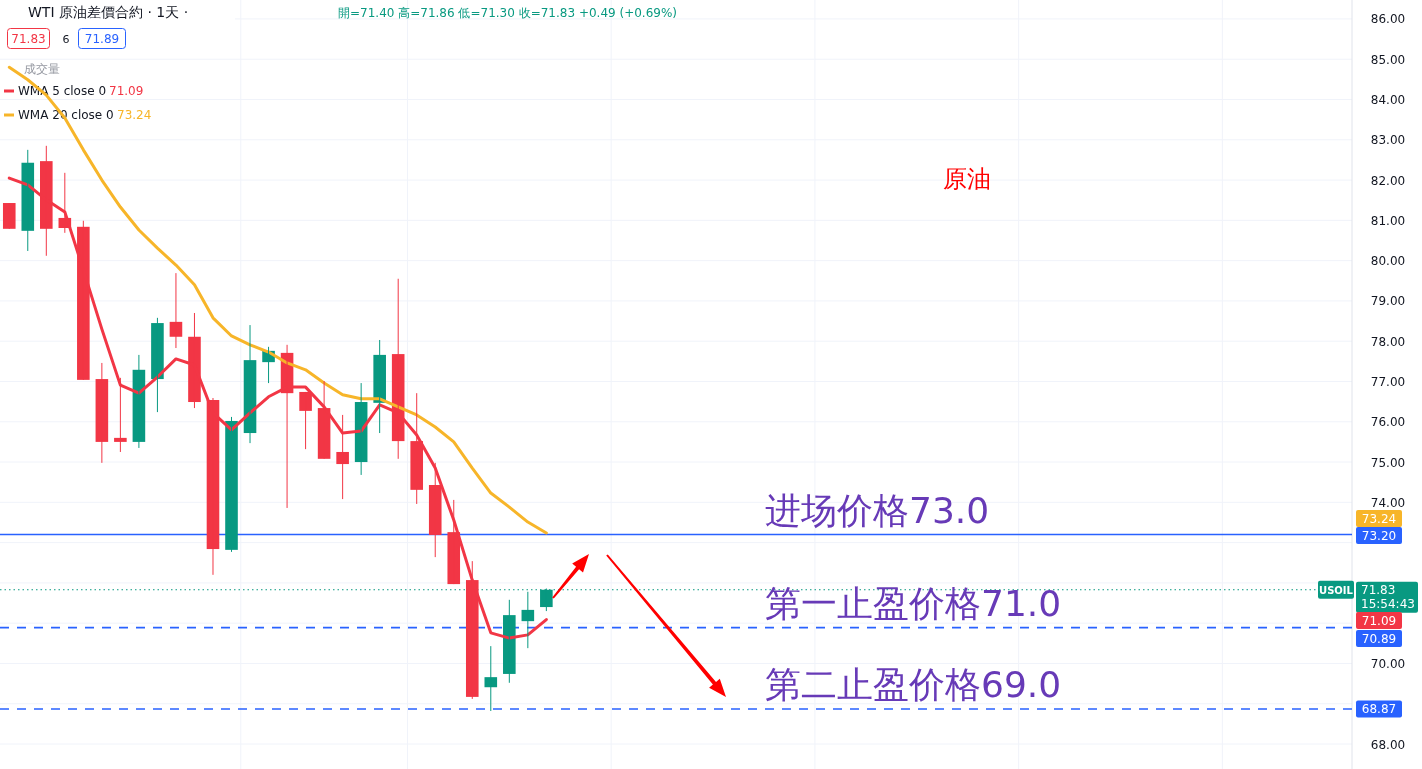 Image resolution: width=1422 pixels, height=769 pixels. What do you see at coordinates (28, 39) in the screenshot?
I see `annotation: 71.83` at bounding box center [28, 39].